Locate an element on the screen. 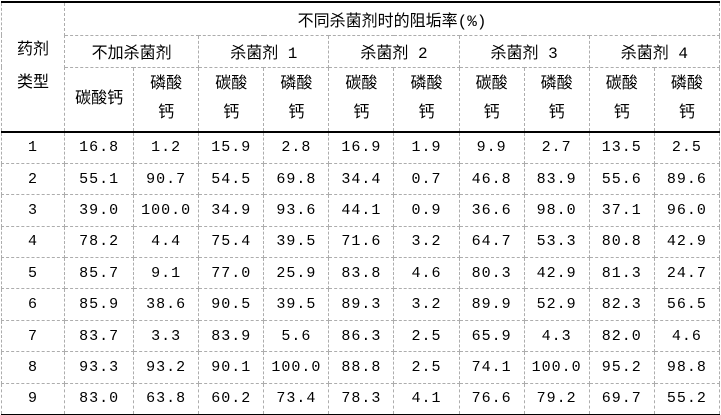 This screenshot has height=415, width=721. table-row: 2 55.1 90.7 54.5 69.8 34.4 0.7 46.8 83.9 55.6 89.6 is located at coordinates (360, 179).